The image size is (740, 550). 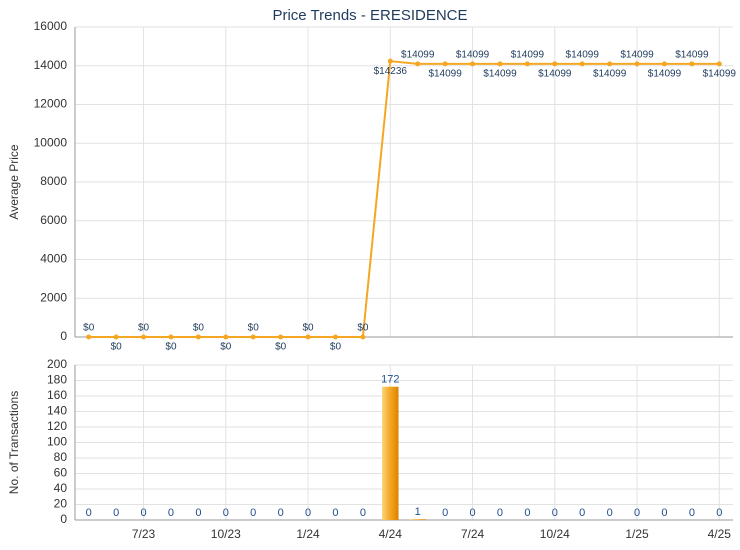 What do you see at coordinates (144, 534) in the screenshot?
I see `x-tick-label: 7/23` at bounding box center [144, 534].